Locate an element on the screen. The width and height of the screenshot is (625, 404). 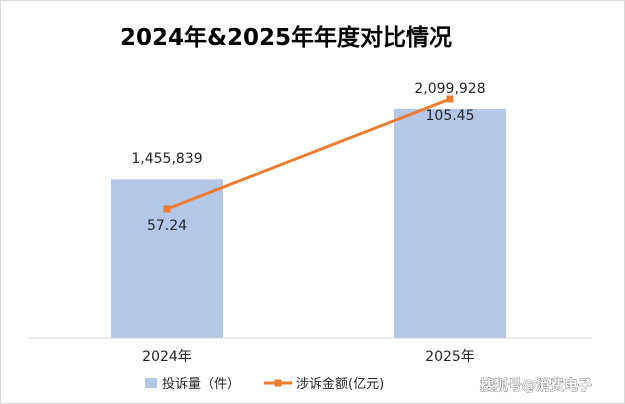
chart-title: 2024年&2025年年度对比情况 is located at coordinates (286, 37).